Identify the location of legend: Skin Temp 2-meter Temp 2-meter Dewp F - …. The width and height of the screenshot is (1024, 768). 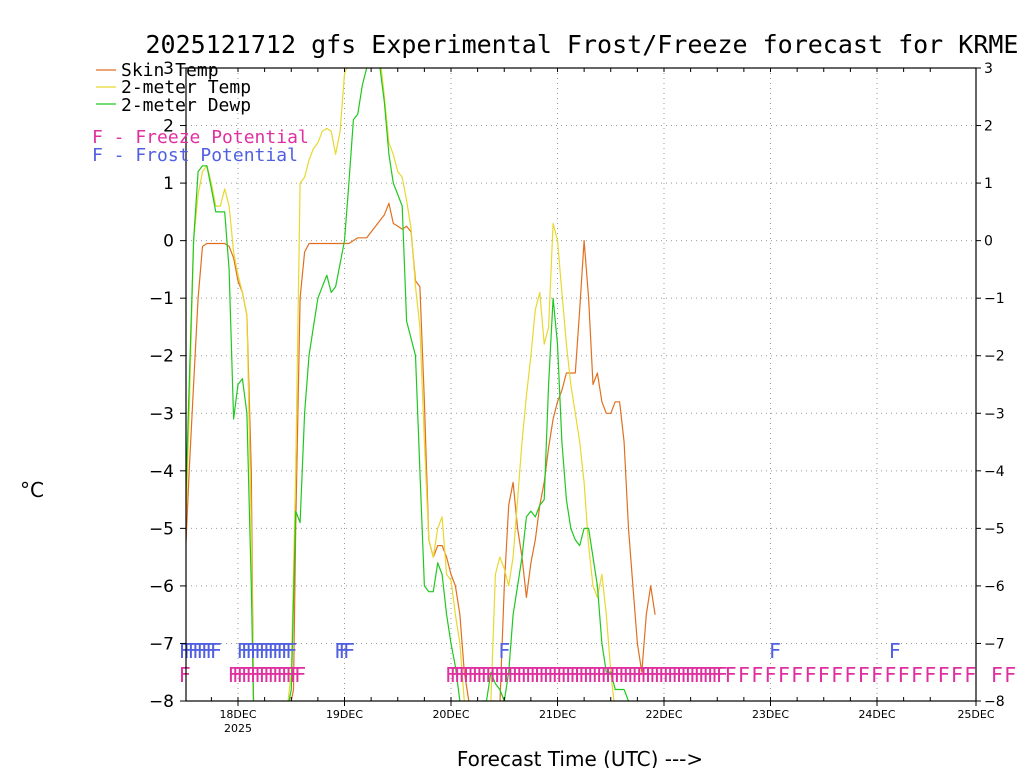
(200, 113).